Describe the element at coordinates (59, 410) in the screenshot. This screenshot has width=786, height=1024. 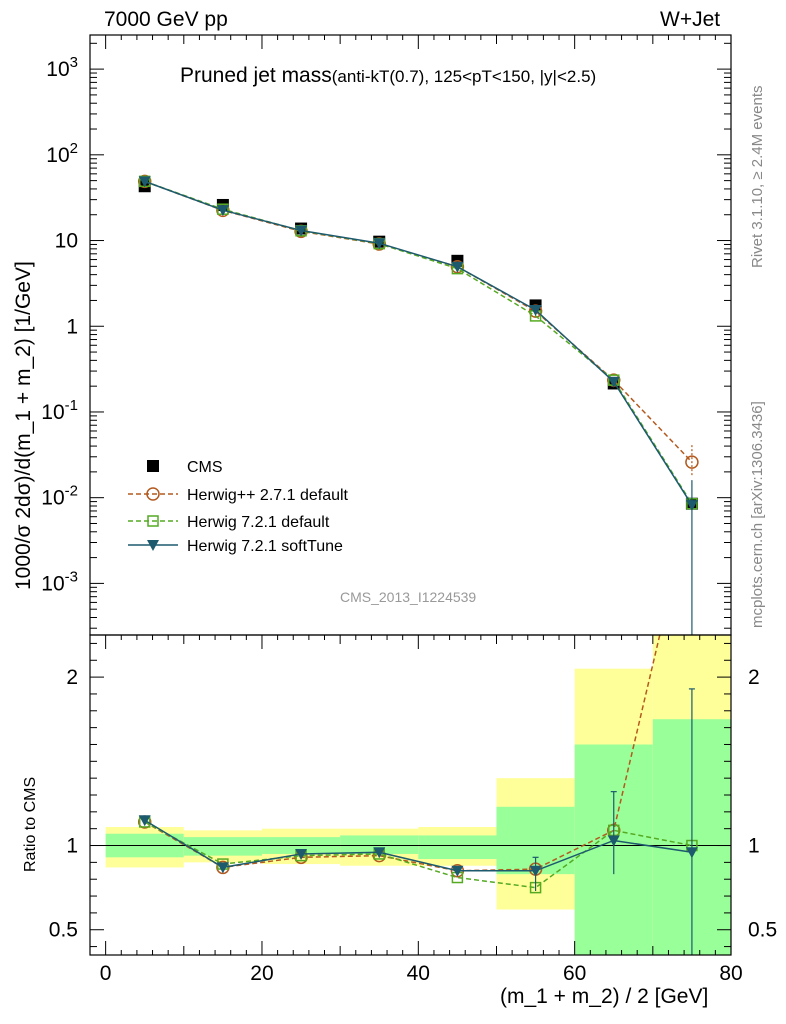
I see `y-tick-label: 10⁻¹` at that location.